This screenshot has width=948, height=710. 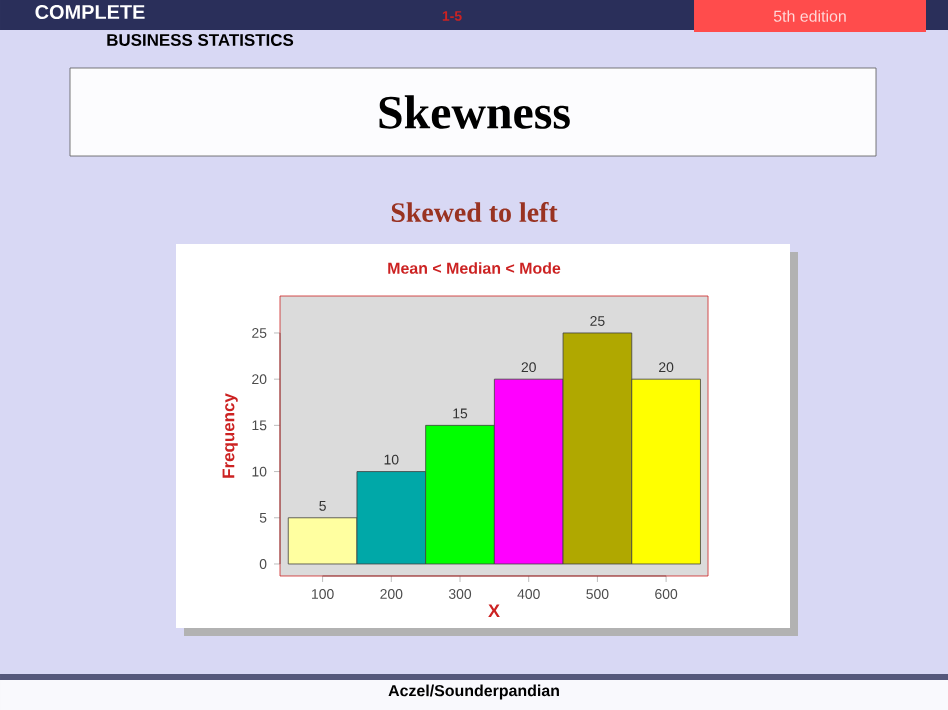 What do you see at coordinates (494, 610) in the screenshot?
I see `x-axis-title: X` at bounding box center [494, 610].